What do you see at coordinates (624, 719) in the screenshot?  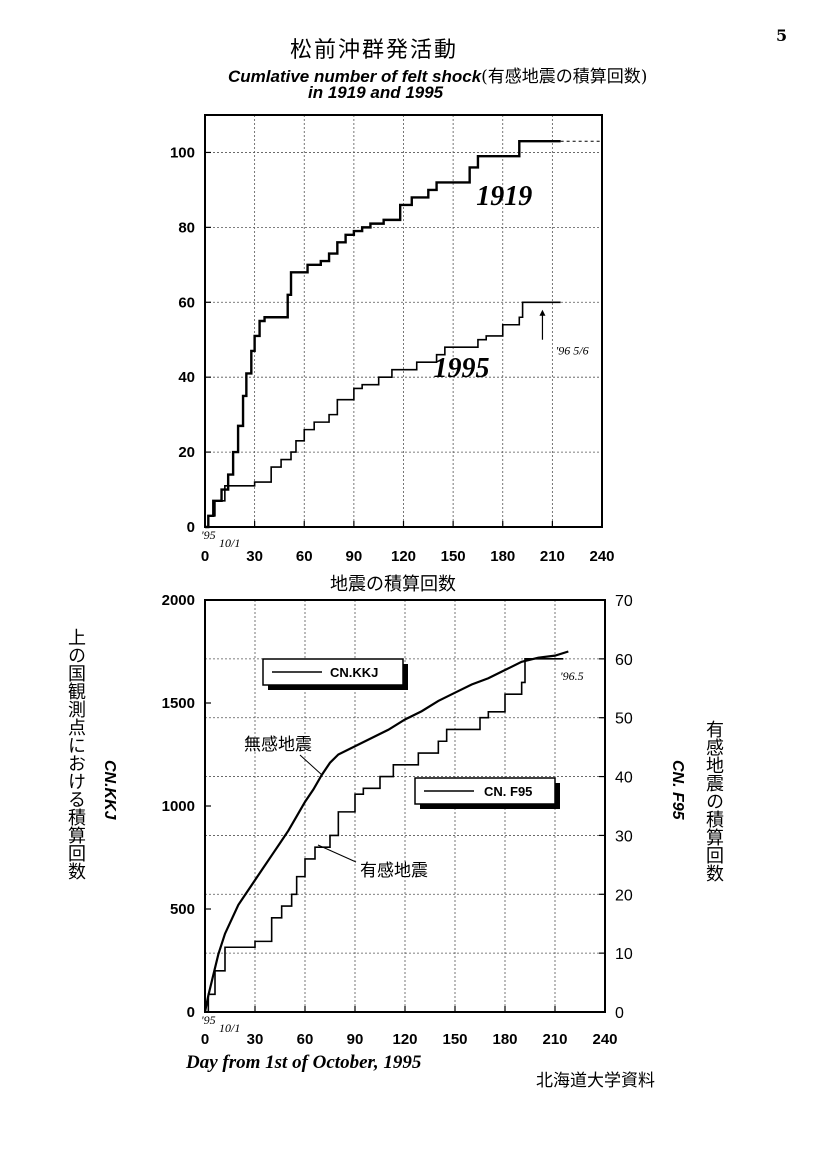 I see `bottom-right-y-tick-label: 50` at bounding box center [624, 719].